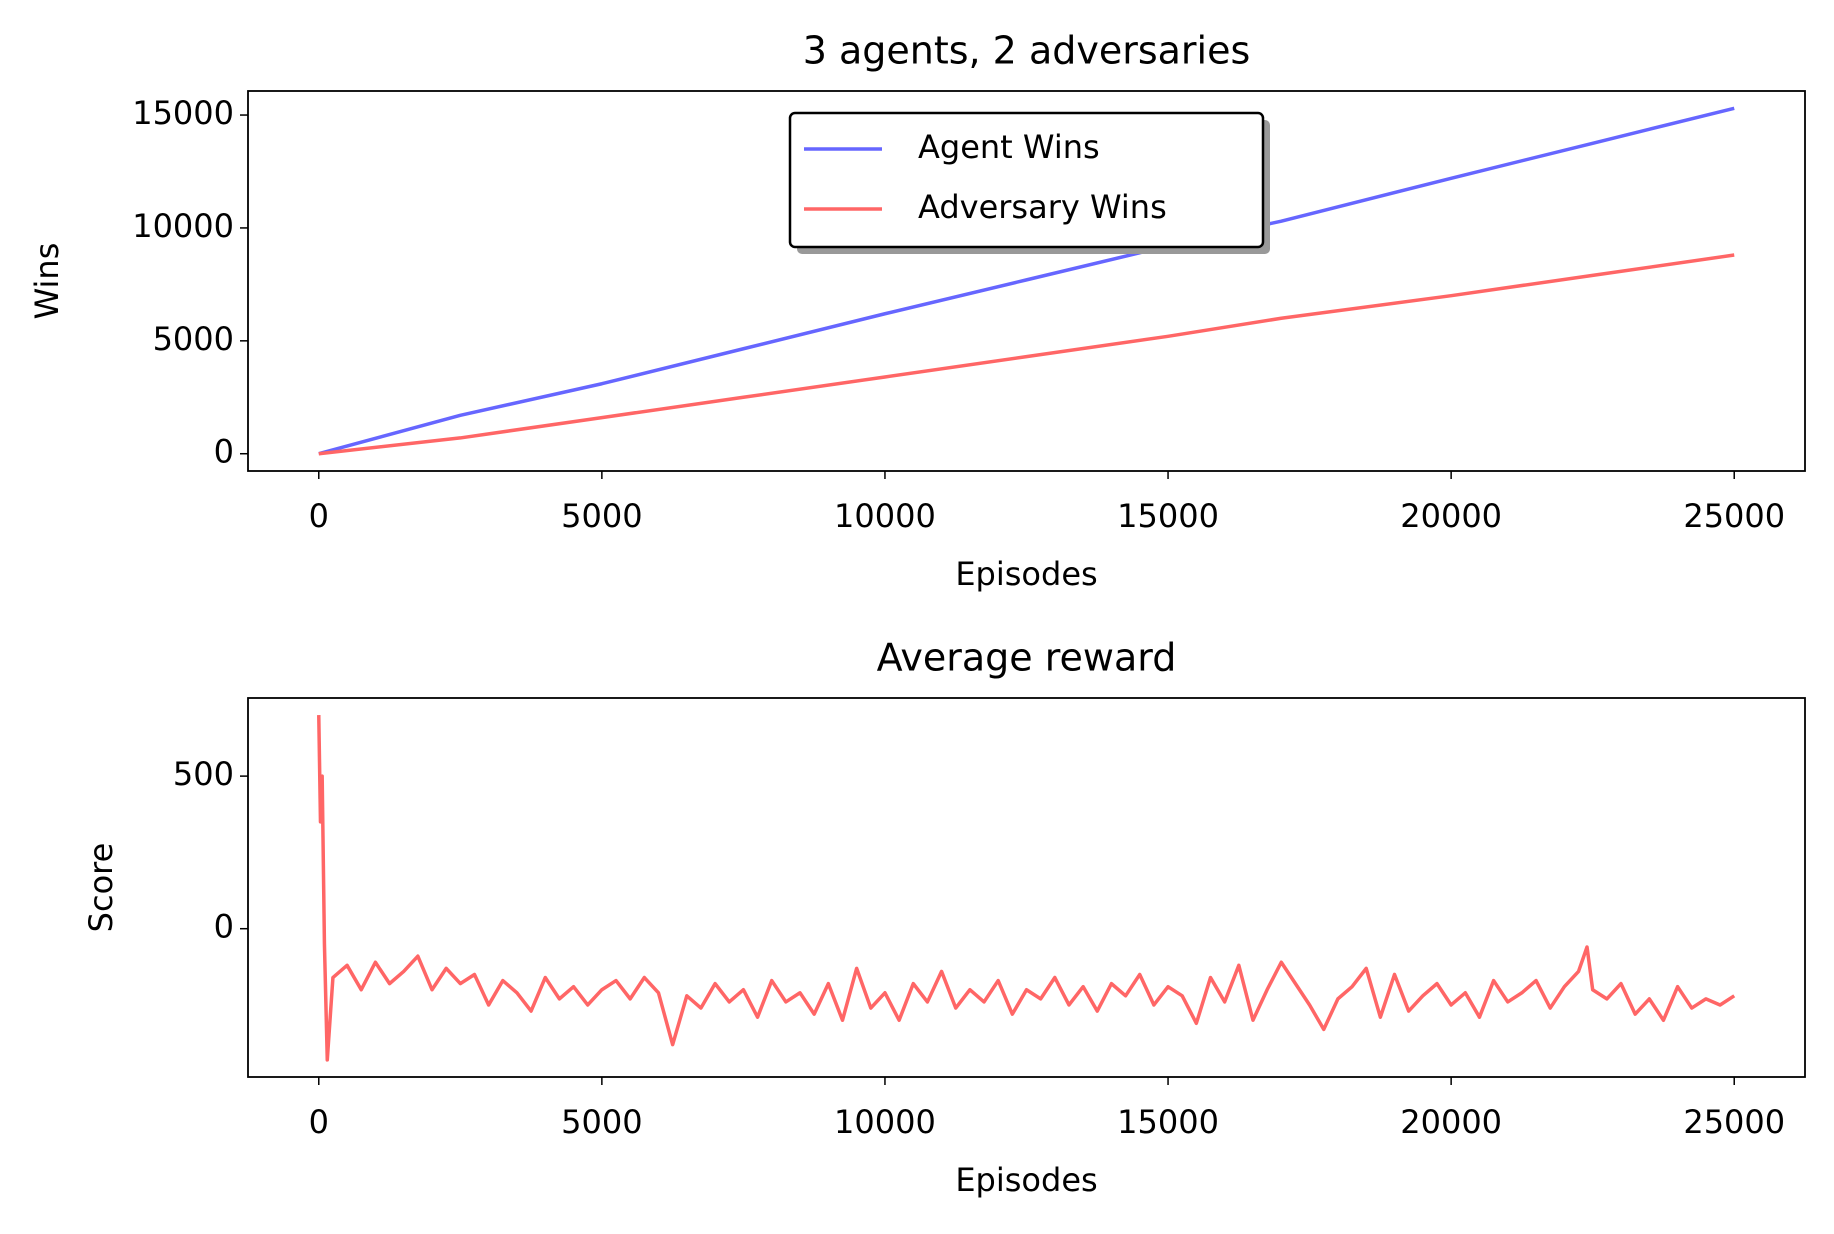 The height and width of the screenshot is (1234, 1834). I want to click on y-axis-label: Wins, so click(47, 281).